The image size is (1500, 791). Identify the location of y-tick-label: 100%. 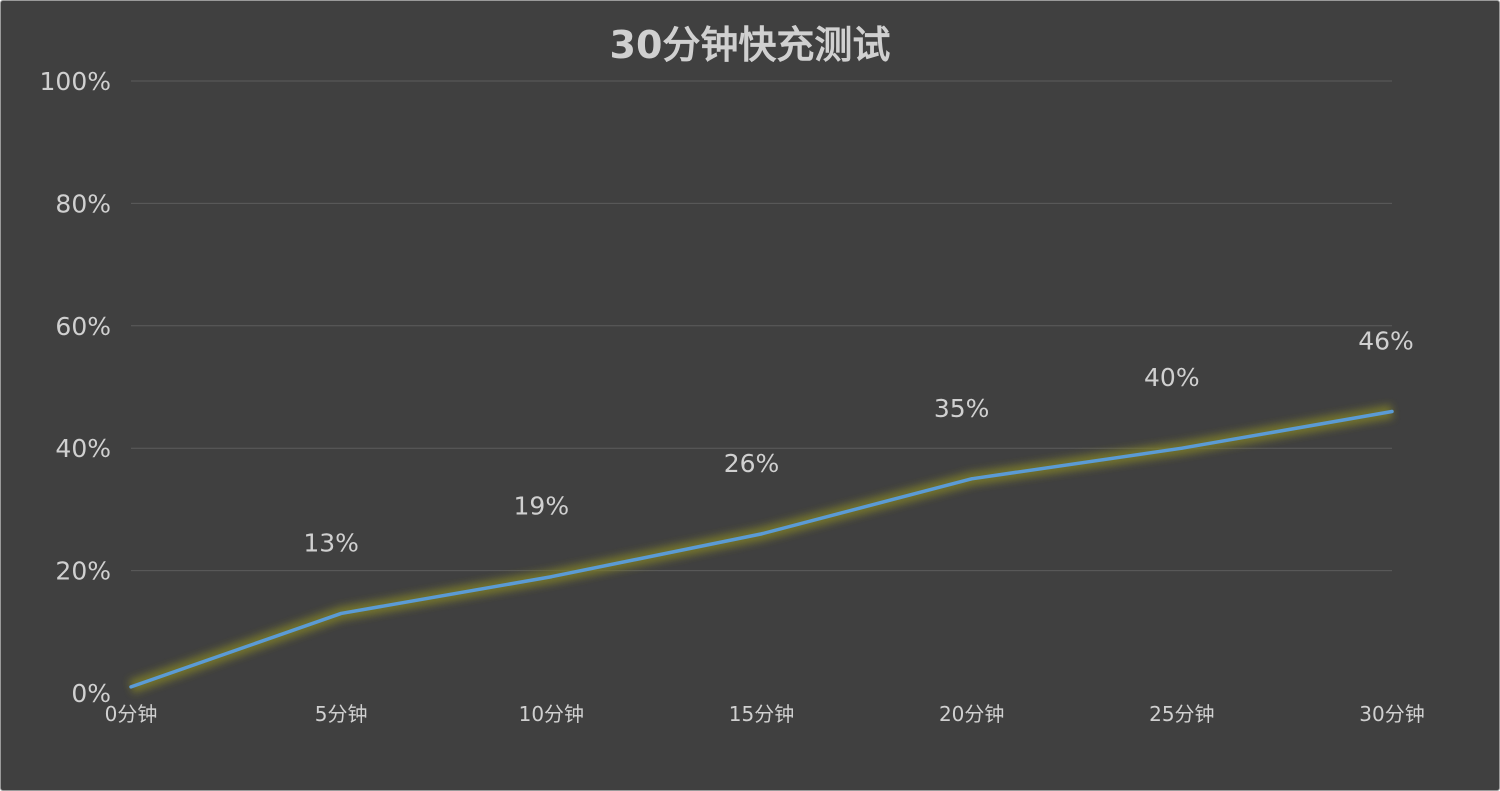
(75, 81).